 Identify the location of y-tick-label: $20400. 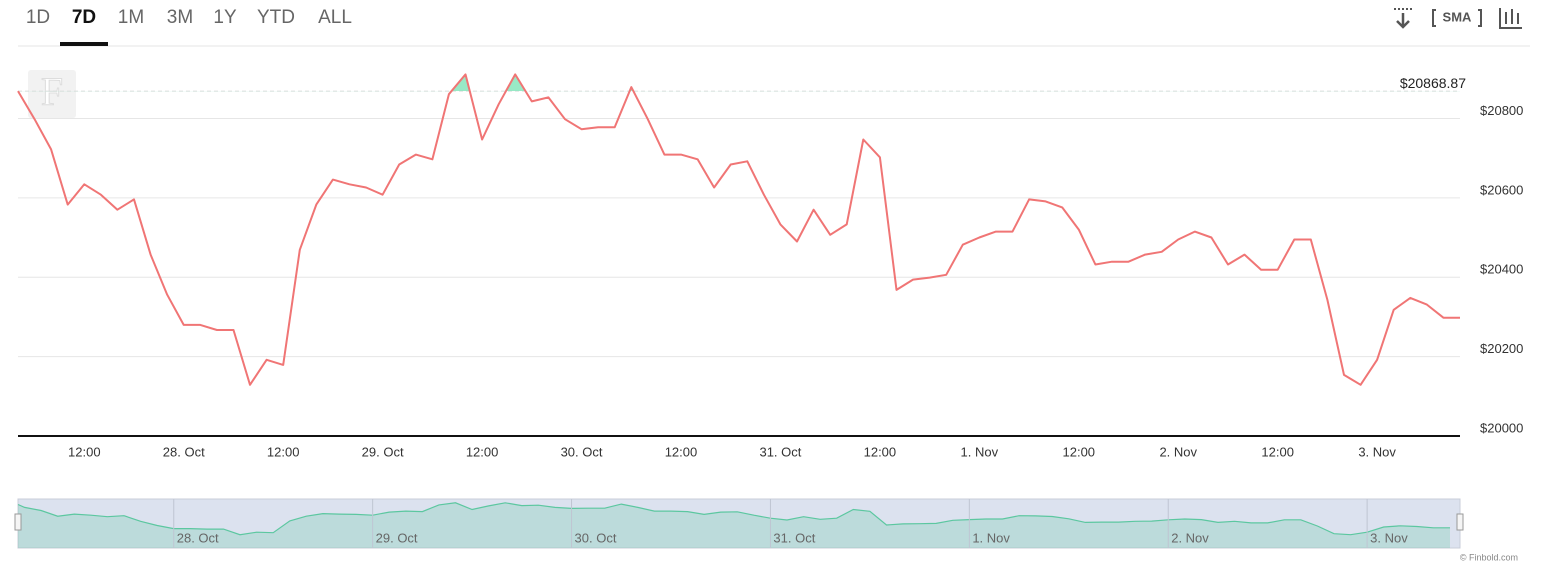
(1501, 269).